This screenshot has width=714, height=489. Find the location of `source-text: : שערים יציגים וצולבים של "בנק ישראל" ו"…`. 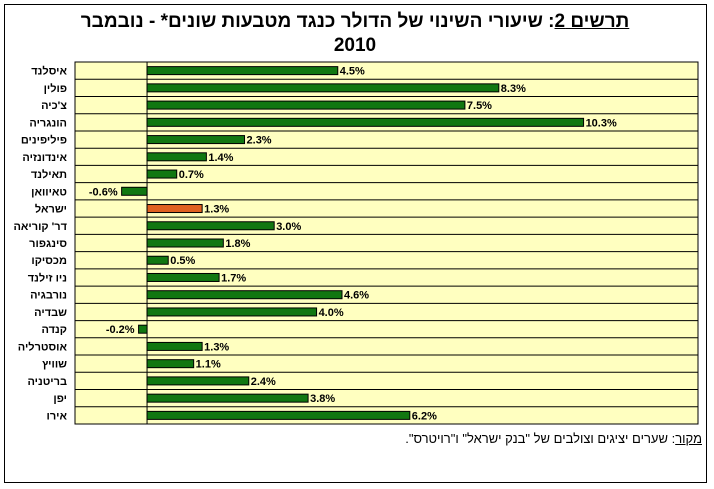

source-text: : שערים יציגים וצולבים של "בנק ישראל" ו"… is located at coordinates (540, 438).